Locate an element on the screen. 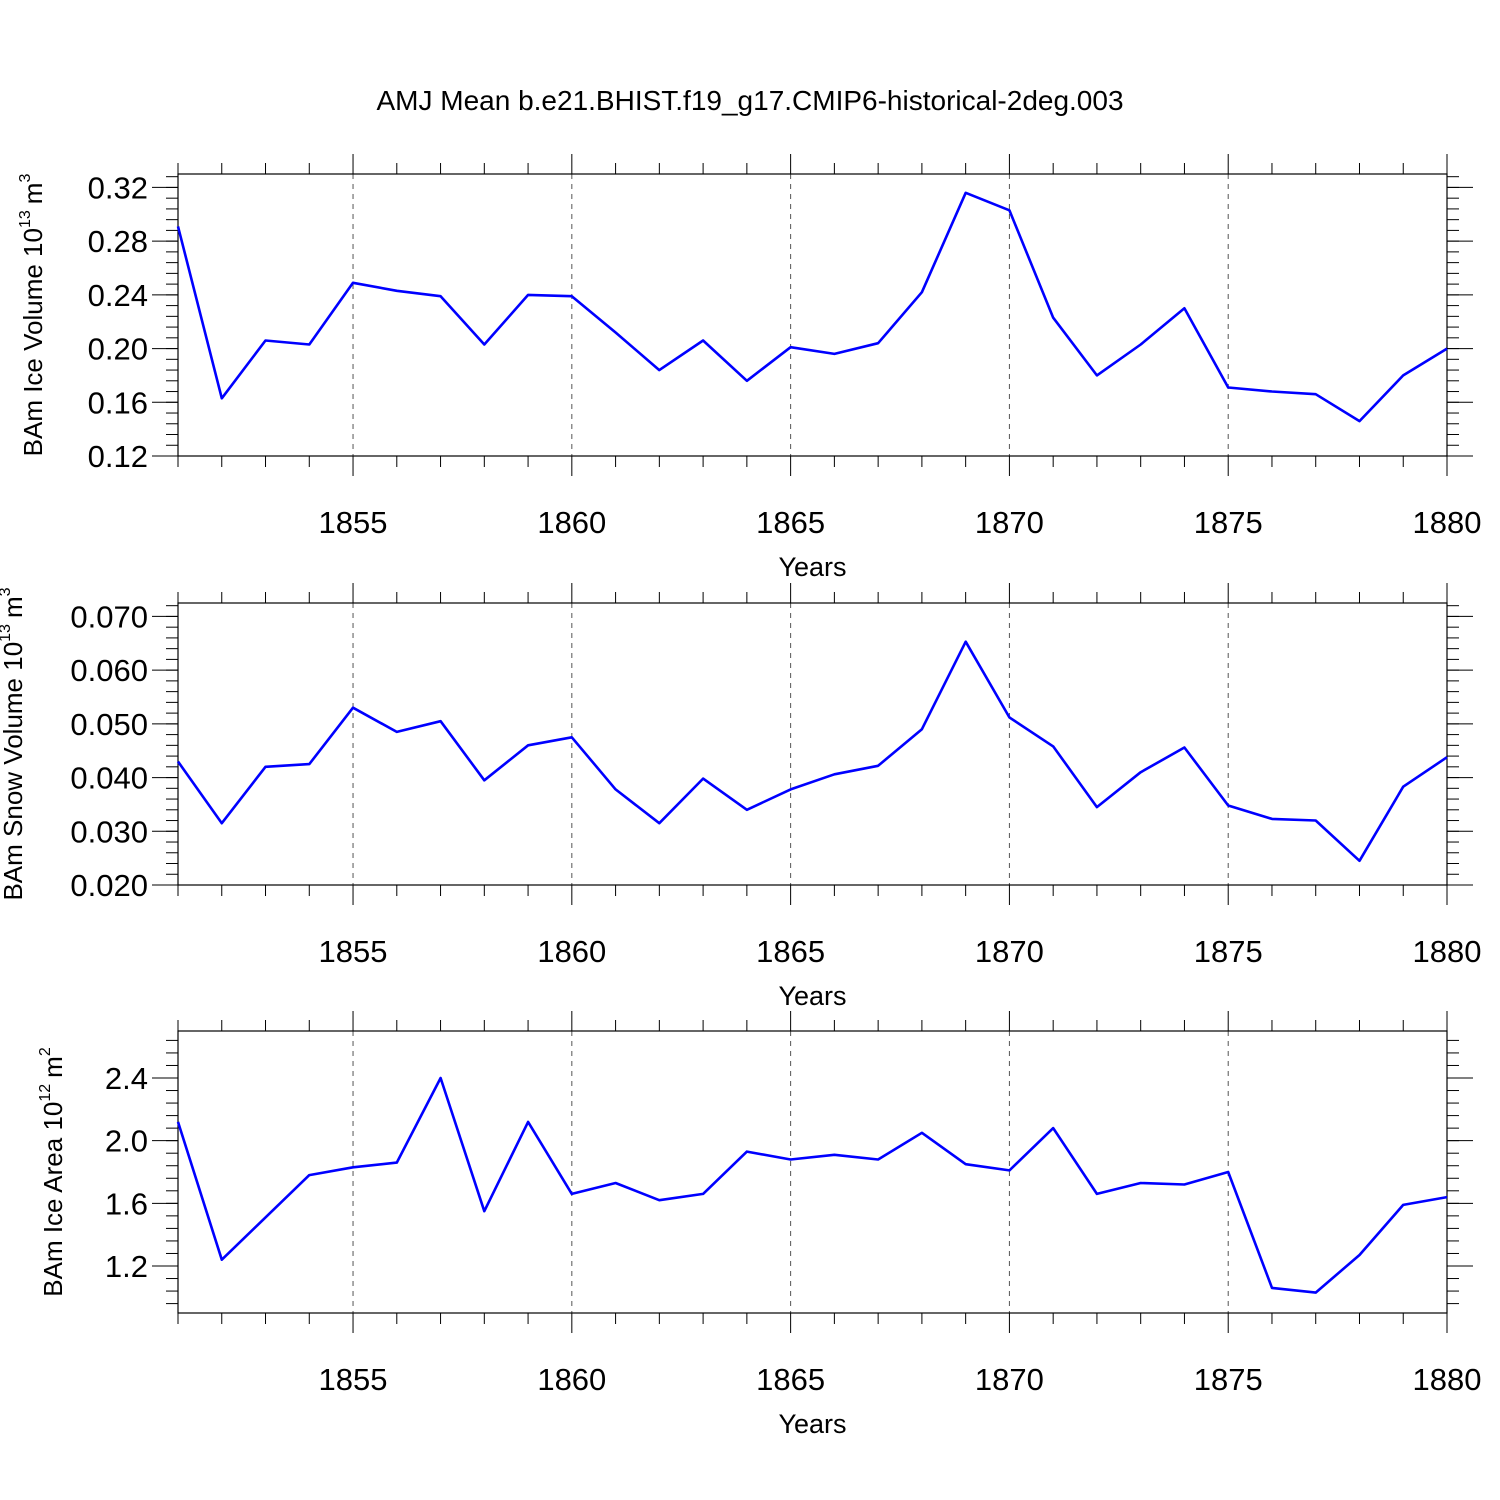  y-axis-label: BAm Snow Volume 1013 m3 is located at coordinates (14, 743).